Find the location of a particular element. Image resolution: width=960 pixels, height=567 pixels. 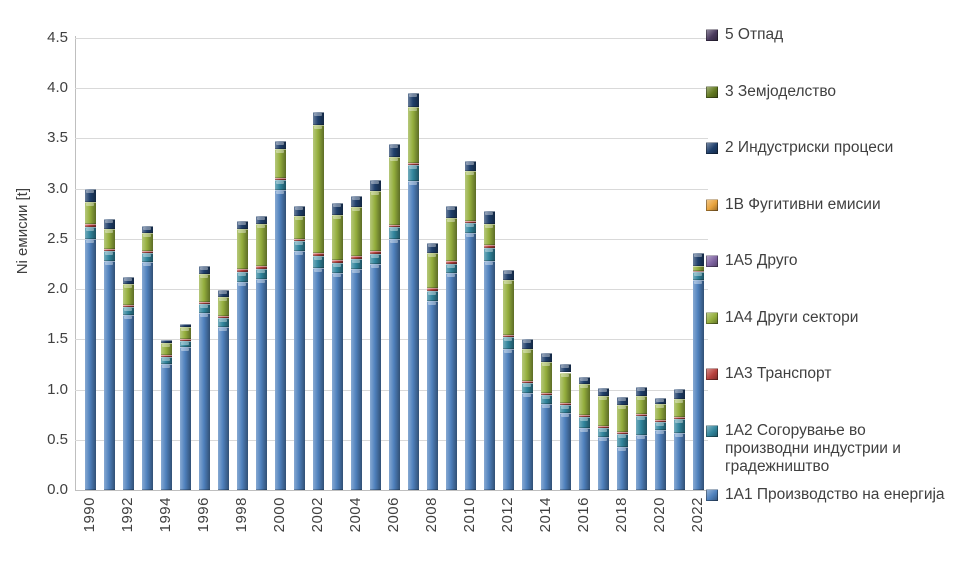

x-tick-label: 1994 is located at coordinates (165, 515).